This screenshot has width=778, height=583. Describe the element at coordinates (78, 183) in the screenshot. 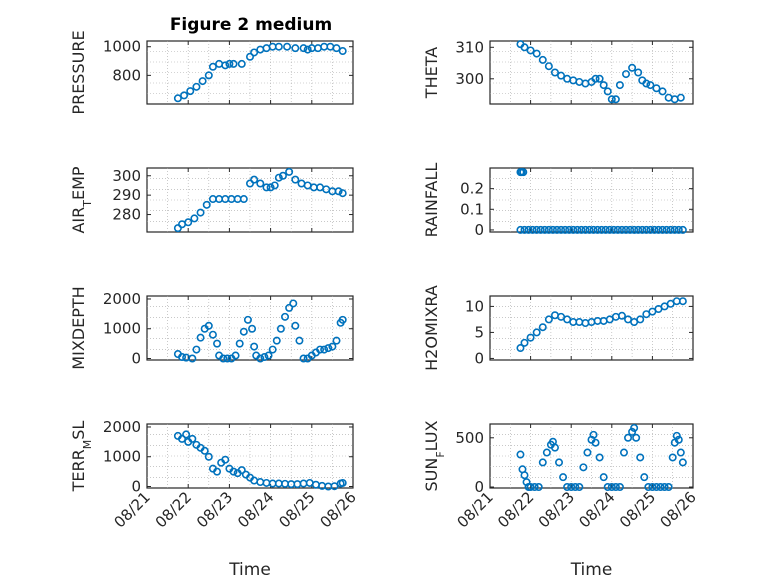

I see `ylabel-part: EMP` at that location.